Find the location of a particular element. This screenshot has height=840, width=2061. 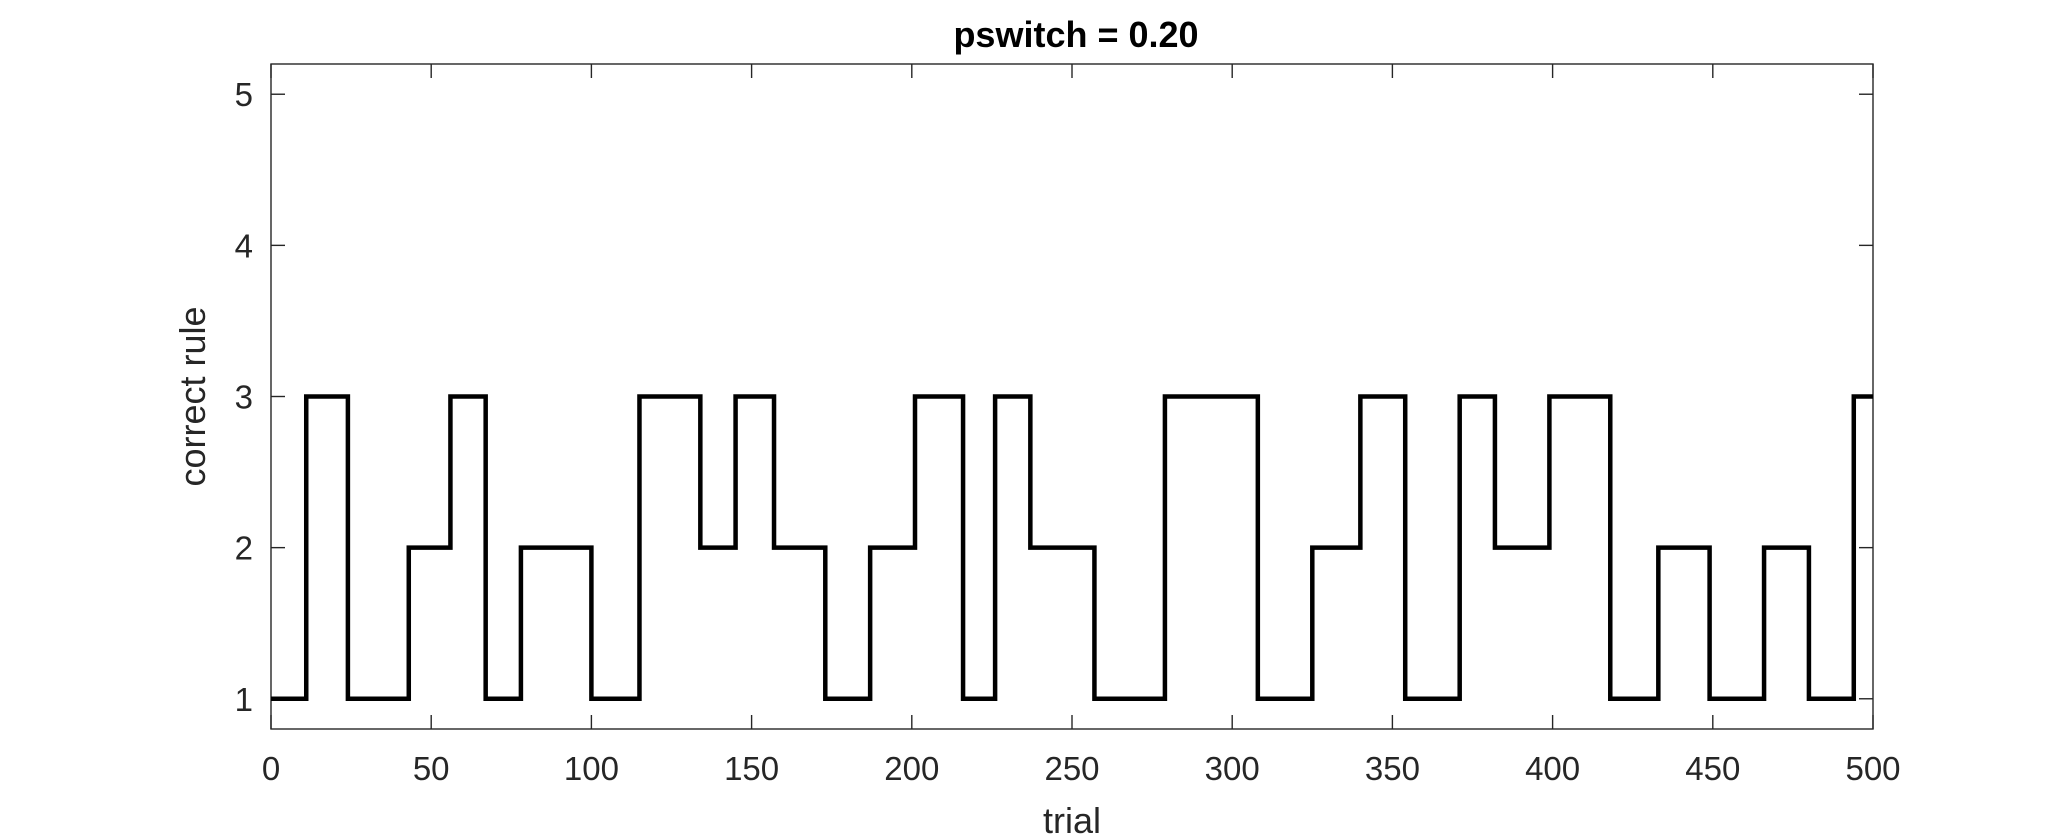

x-tick-label: 0 is located at coordinates (271, 768).